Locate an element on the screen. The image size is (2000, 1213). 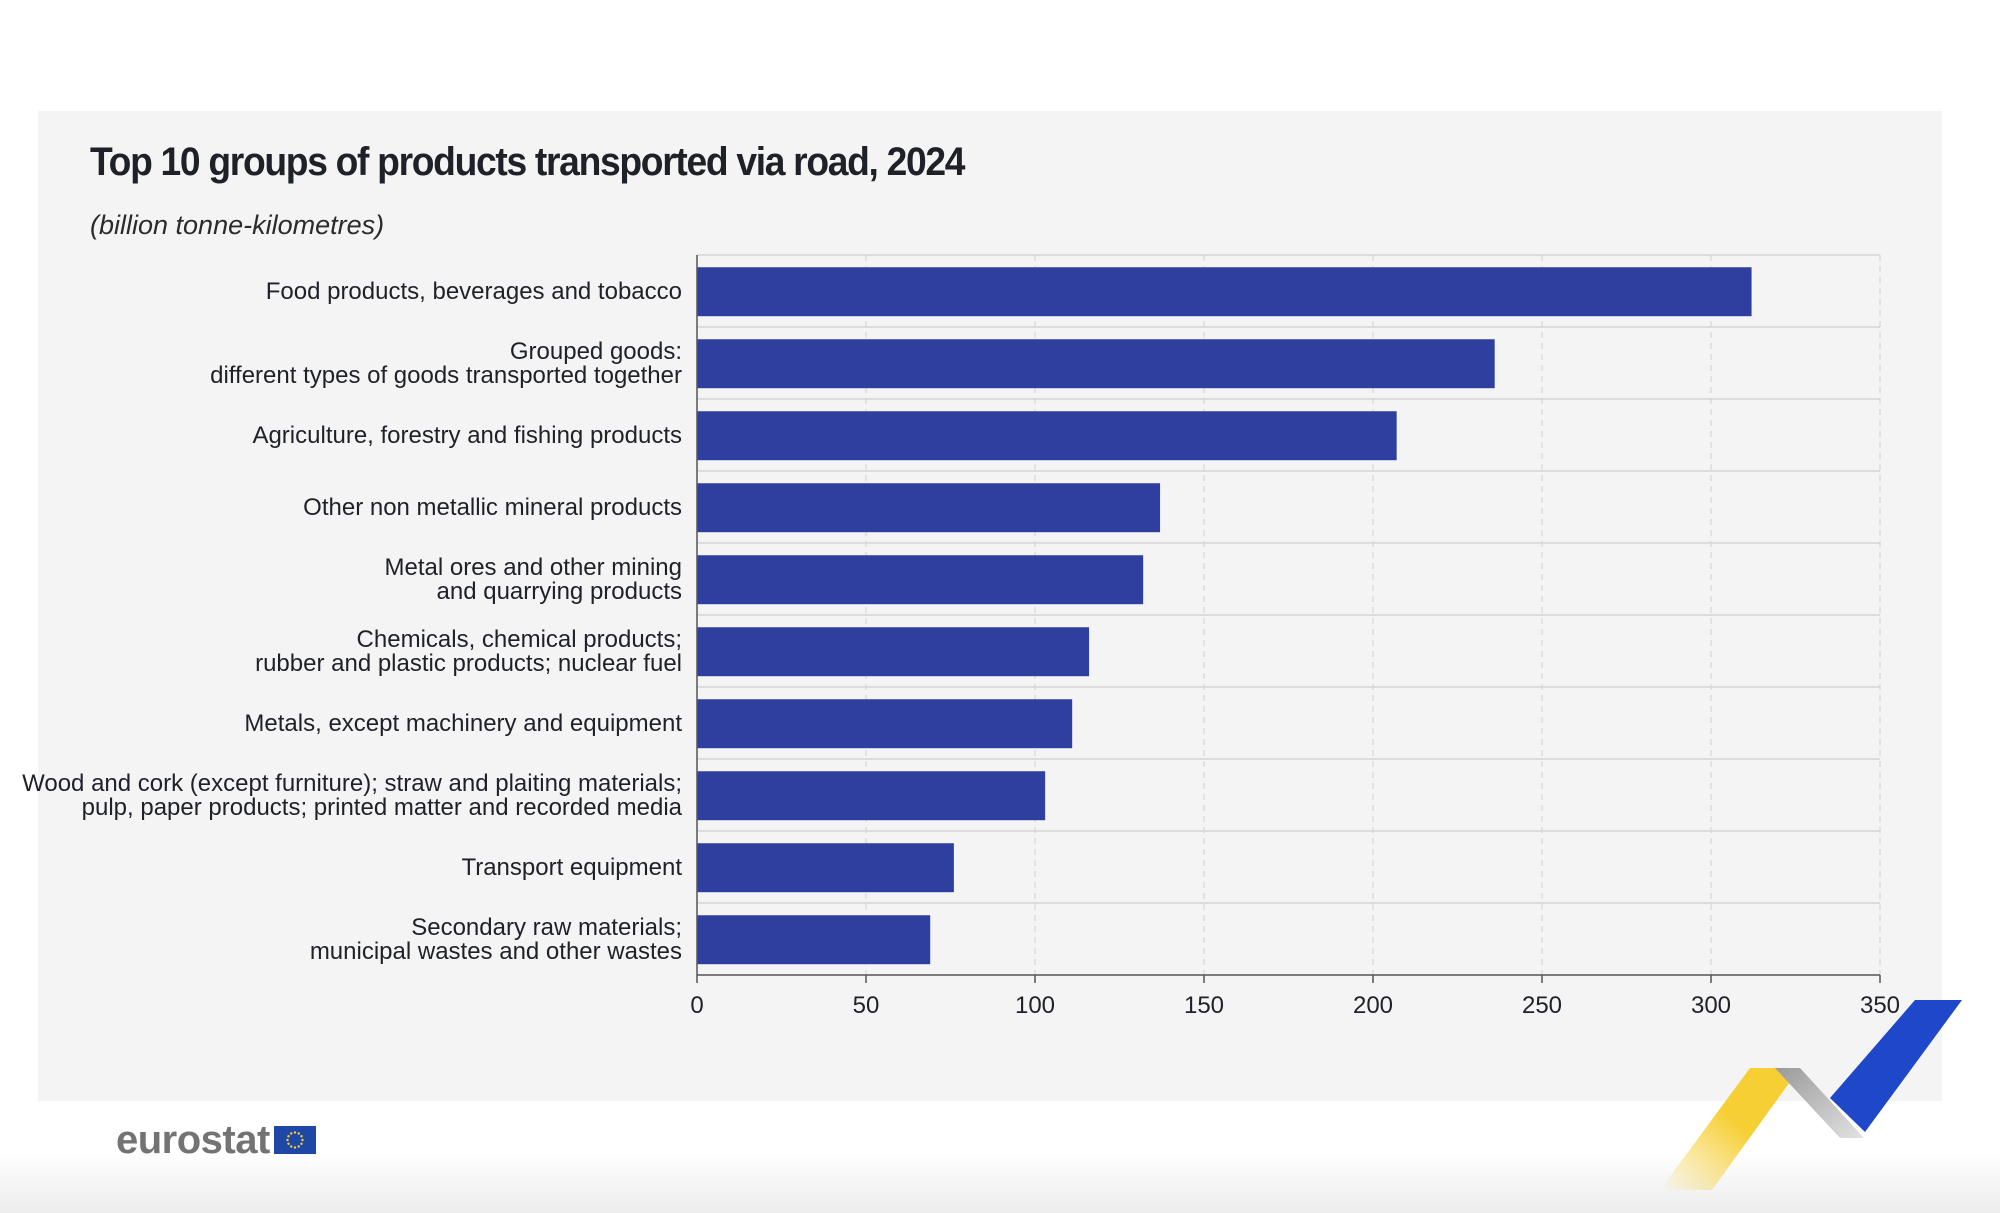
category-label: Secondary raw materials; is located at coordinates (546, 927).